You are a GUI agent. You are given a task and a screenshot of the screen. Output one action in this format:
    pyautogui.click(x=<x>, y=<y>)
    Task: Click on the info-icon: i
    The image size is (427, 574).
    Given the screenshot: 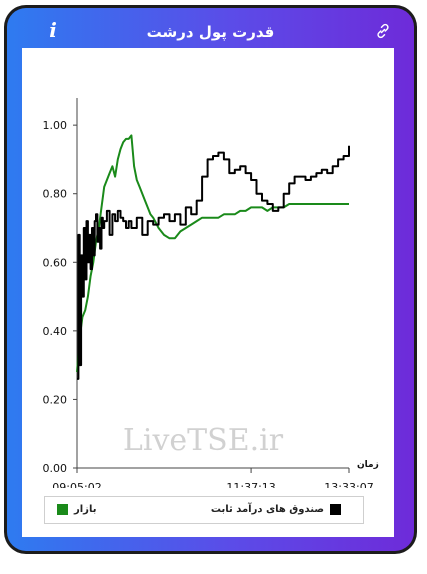 What is the action you would take?
    pyautogui.click(x=53, y=30)
    